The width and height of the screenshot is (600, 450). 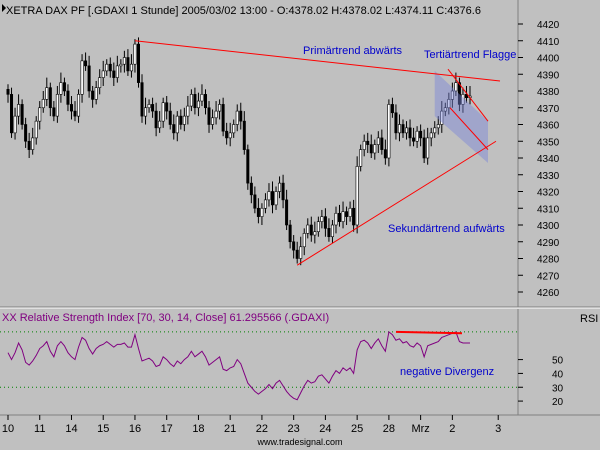 I want to click on x-tick-label: 15, so click(x=103, y=429).